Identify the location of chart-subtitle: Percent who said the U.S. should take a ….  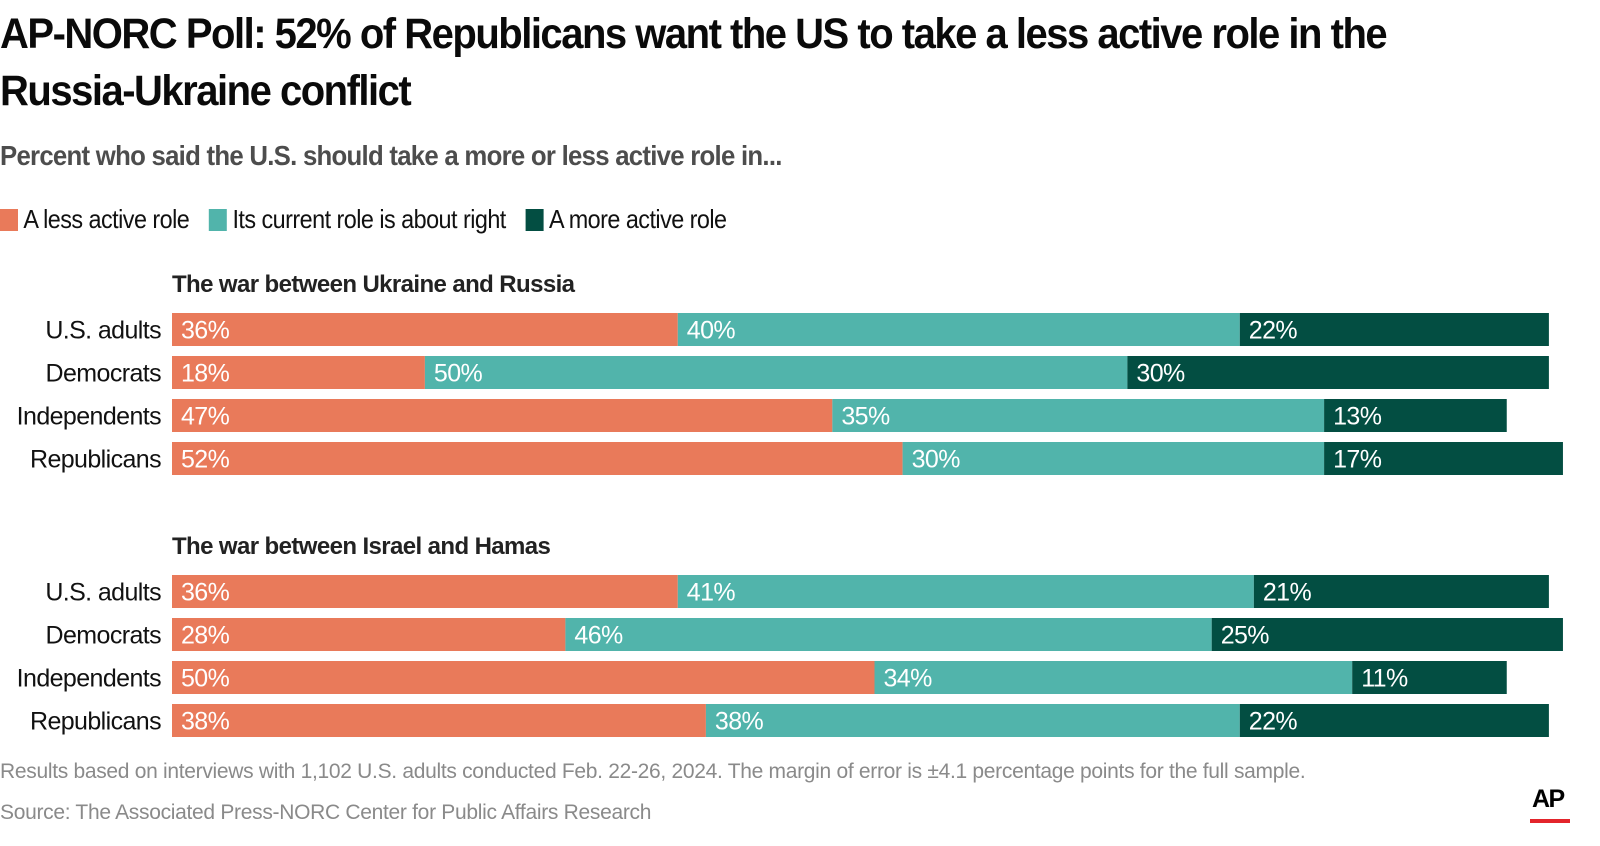
(391, 155).